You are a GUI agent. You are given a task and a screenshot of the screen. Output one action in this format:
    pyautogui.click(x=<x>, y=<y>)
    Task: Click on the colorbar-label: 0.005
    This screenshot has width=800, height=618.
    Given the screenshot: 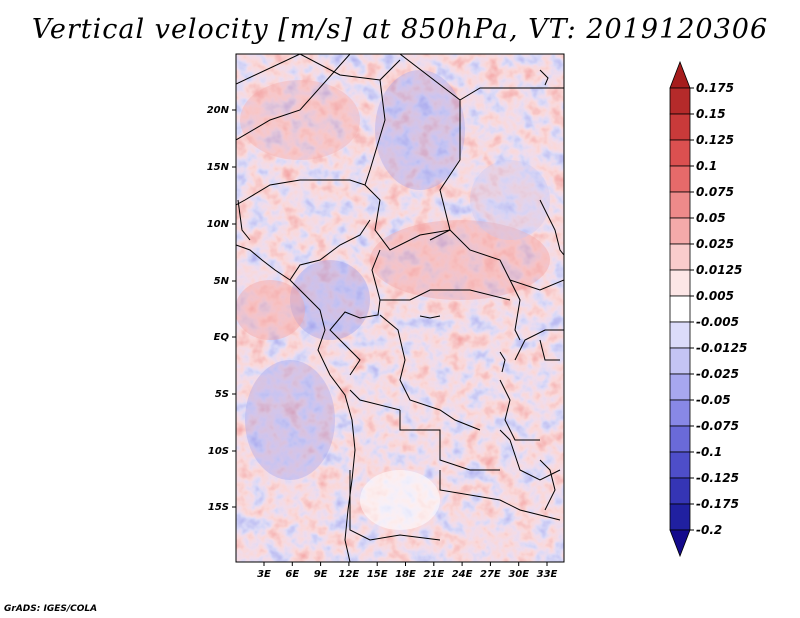 What is the action you would take?
    pyautogui.click(x=715, y=296)
    